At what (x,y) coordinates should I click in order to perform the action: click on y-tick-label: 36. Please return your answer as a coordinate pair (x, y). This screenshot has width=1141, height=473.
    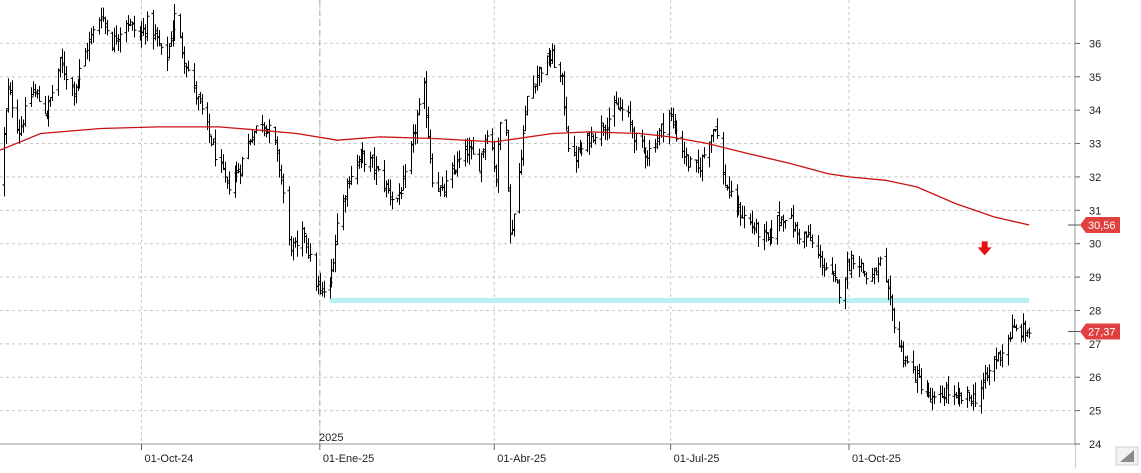
    Looking at the image, I should click on (1095, 44).